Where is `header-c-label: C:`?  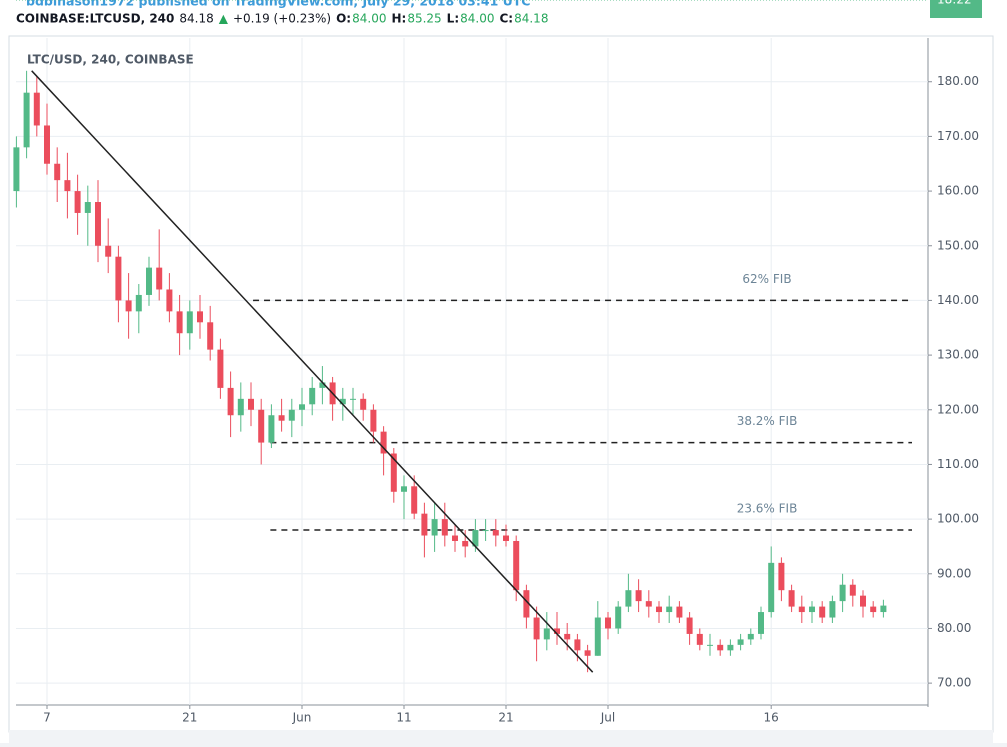 header-c-label: C: is located at coordinates (506, 19).